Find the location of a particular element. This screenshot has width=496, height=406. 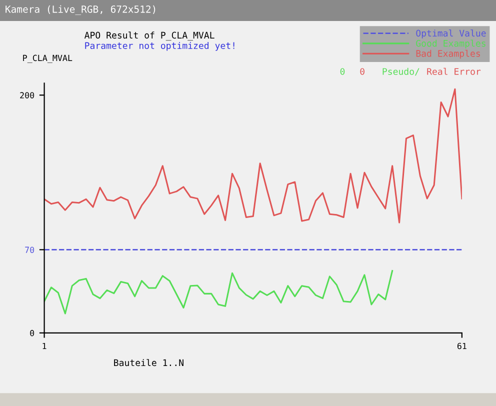

y-tick-label: 200 is located at coordinates (27, 95).